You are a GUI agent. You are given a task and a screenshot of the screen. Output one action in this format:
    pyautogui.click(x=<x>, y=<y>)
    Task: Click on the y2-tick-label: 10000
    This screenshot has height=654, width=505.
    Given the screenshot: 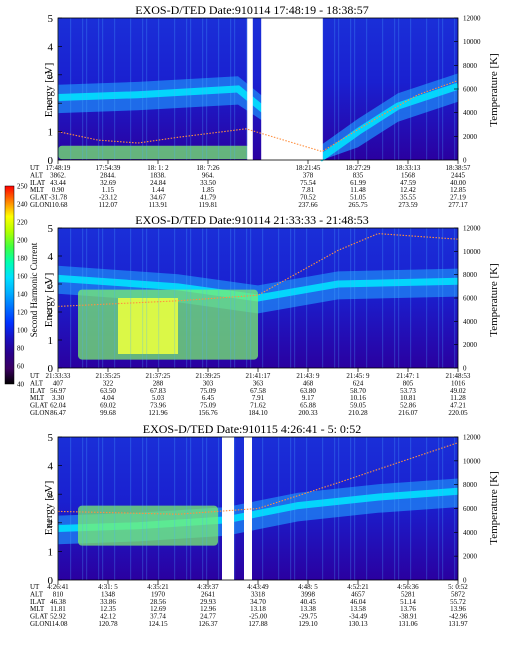 What is the action you would take?
    pyautogui.click(x=472, y=252)
    